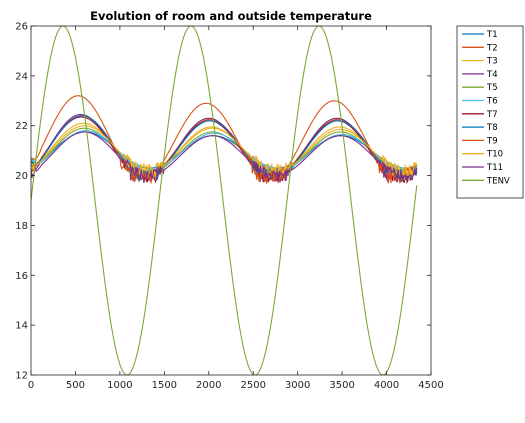  I want to click on series-line-t1, so click(224, 150).